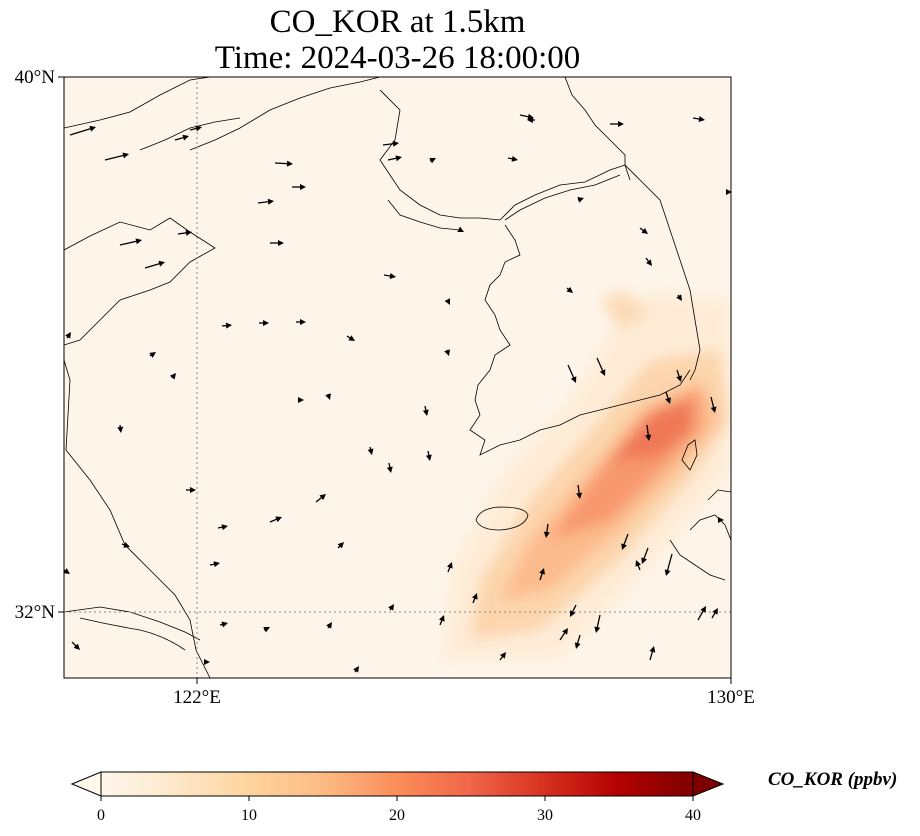 Image resolution: width=920 pixels, height=836 pixels. Describe the element at coordinates (397, 58) in the screenshot. I see `title-line-2: Time: 2024-03-26 18:00:00` at that location.